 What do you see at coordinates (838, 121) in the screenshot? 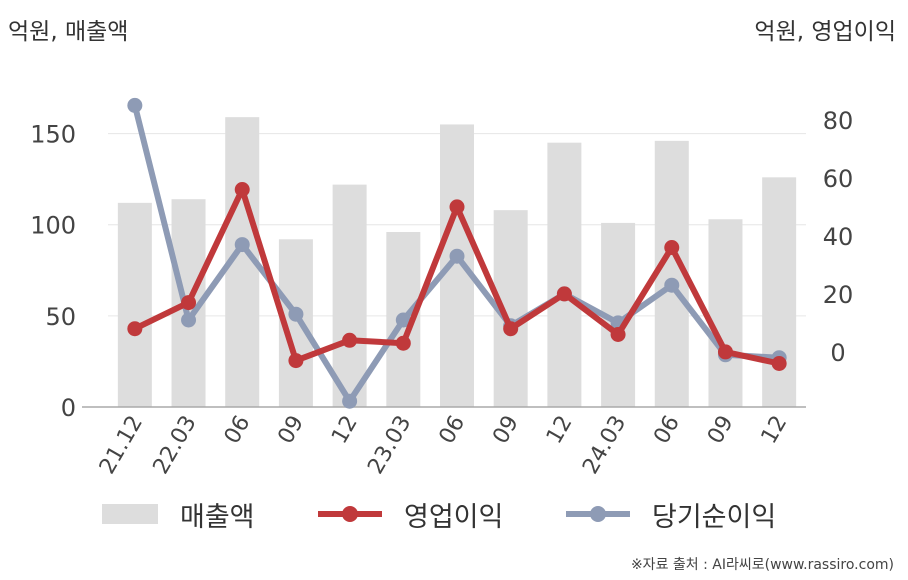
I see `right-tick-label: 80` at bounding box center [838, 121].